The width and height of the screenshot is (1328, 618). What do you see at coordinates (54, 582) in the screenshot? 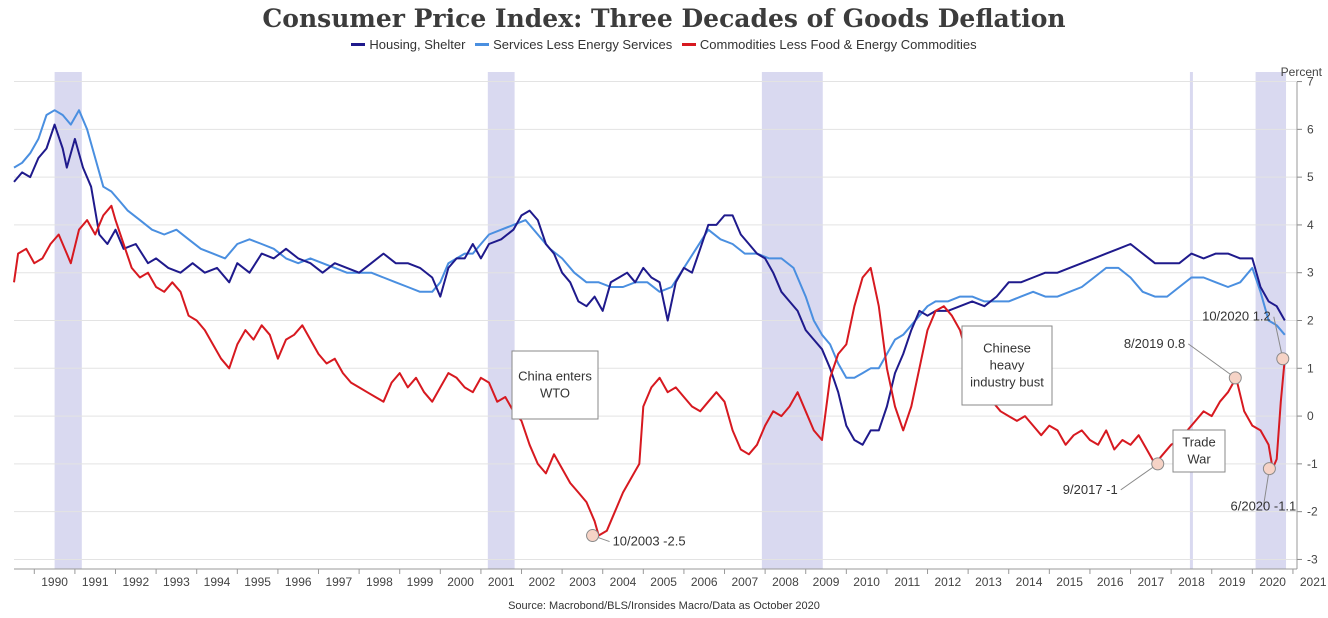
I see `xtick-label: 1990` at bounding box center [54, 582].